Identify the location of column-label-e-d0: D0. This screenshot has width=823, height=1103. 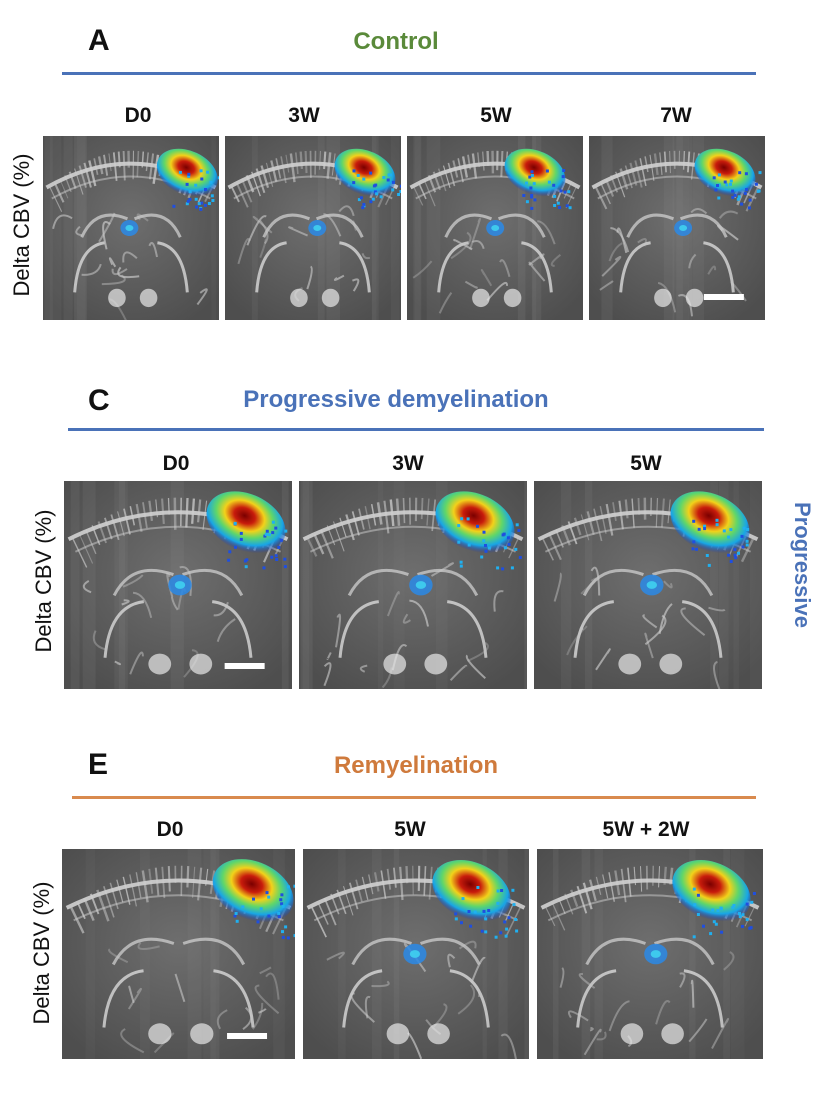
(170, 829).